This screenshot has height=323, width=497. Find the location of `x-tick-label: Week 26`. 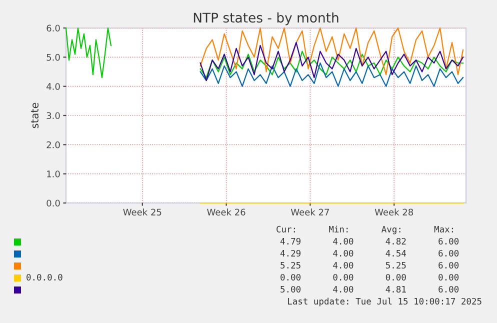

x-tick-label: Week 26 is located at coordinates (226, 212).